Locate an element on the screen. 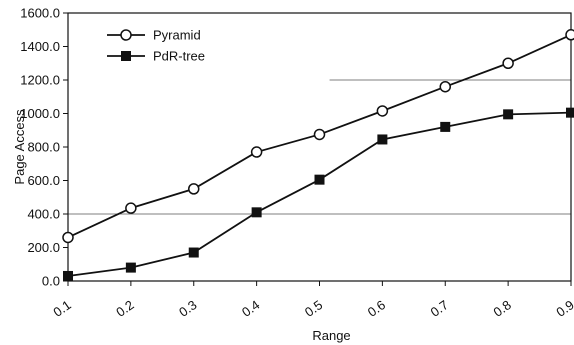 The image size is (574, 345). legend-label-pyramid: Pyramid is located at coordinates (177, 35).